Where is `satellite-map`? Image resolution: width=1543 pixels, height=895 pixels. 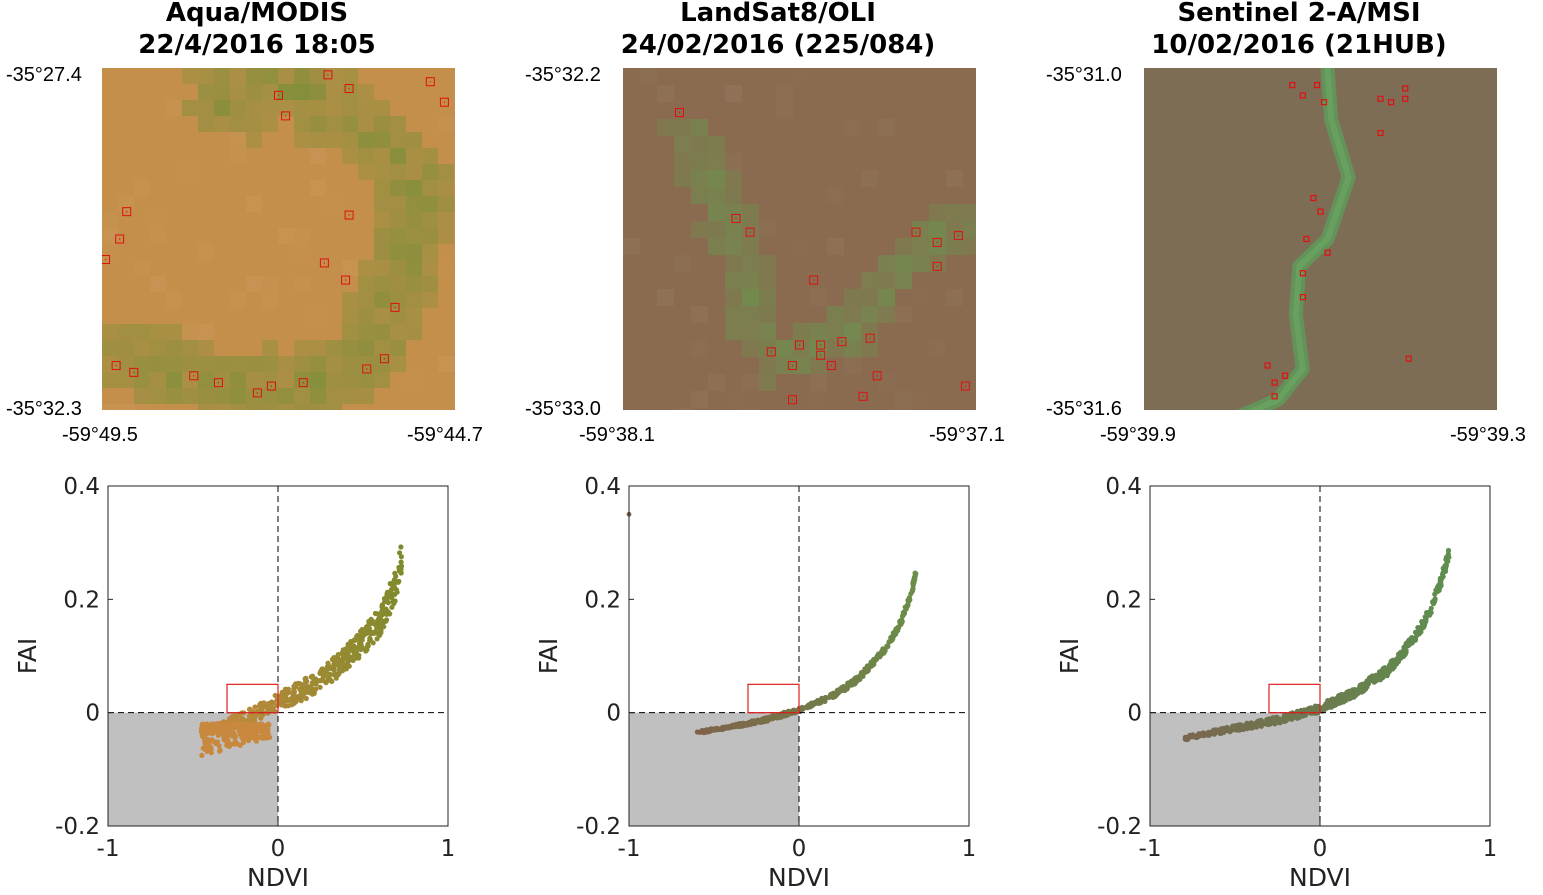
satellite-map is located at coordinates (1320, 239).